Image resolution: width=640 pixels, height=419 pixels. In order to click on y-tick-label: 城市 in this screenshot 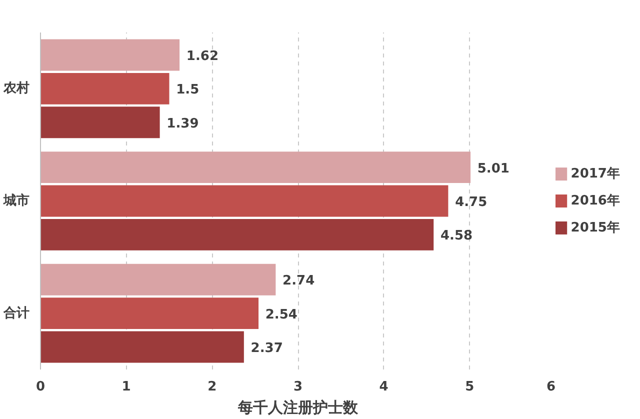, I will do `click(16, 200)`.